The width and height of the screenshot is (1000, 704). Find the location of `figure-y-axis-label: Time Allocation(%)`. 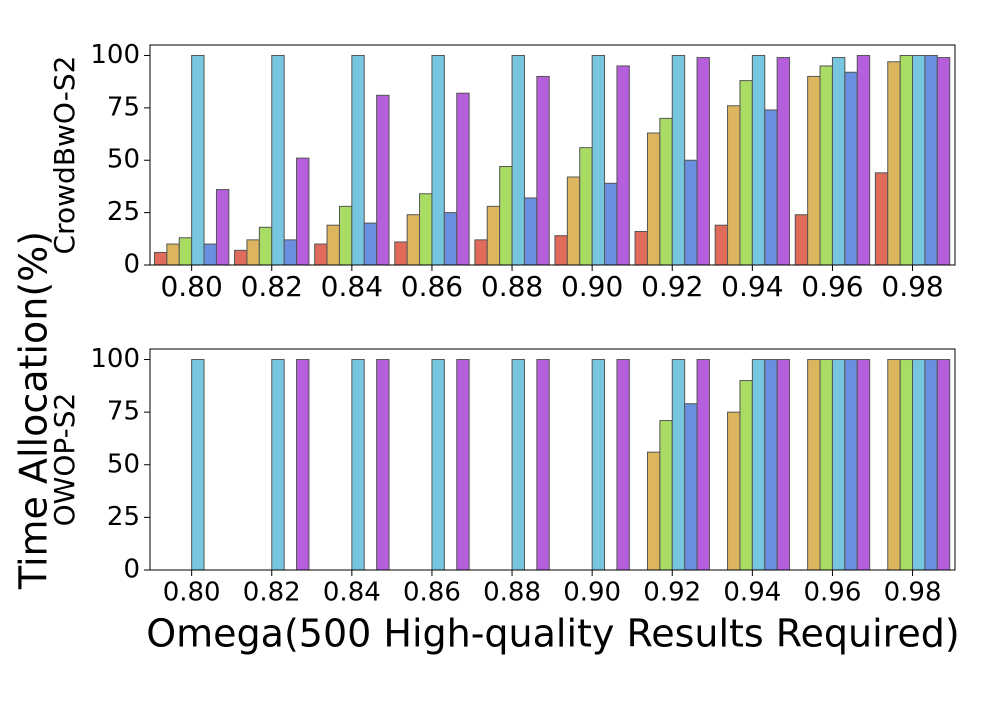

figure-y-axis-label: Time Allocation(%) is located at coordinates (34, 410).